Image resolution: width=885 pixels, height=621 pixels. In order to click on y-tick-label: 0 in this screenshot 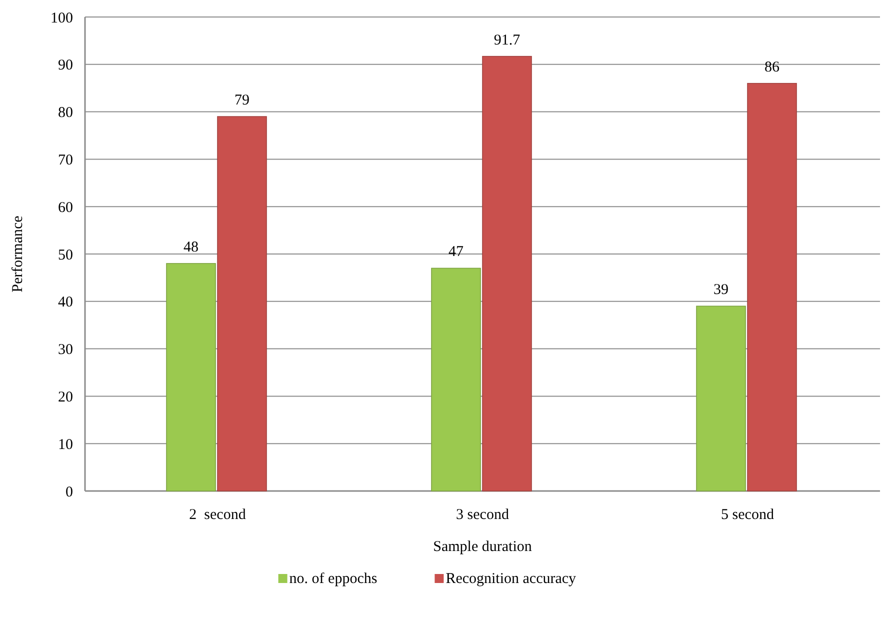, I will do `click(69, 492)`.